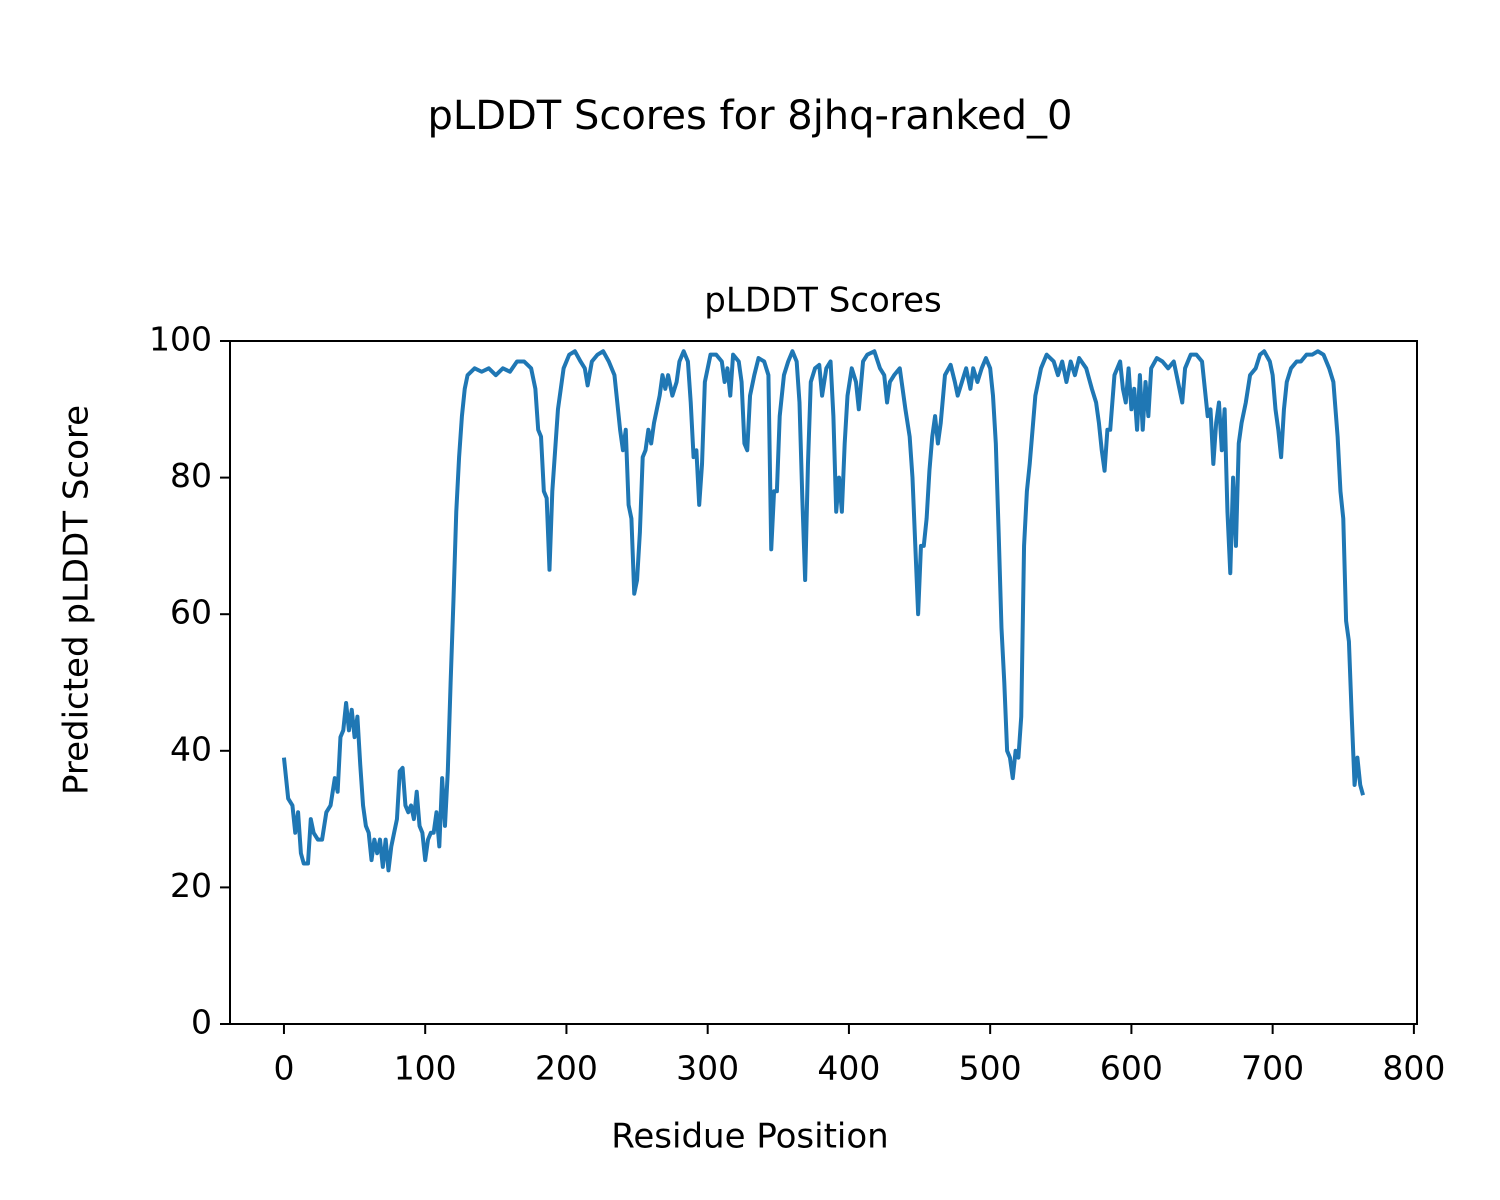 Image resolution: width=1500 pixels, height=1200 pixels. I want to click on chart-title: pLDDT Scores for 8jhq-ranked_0, so click(750, 116).